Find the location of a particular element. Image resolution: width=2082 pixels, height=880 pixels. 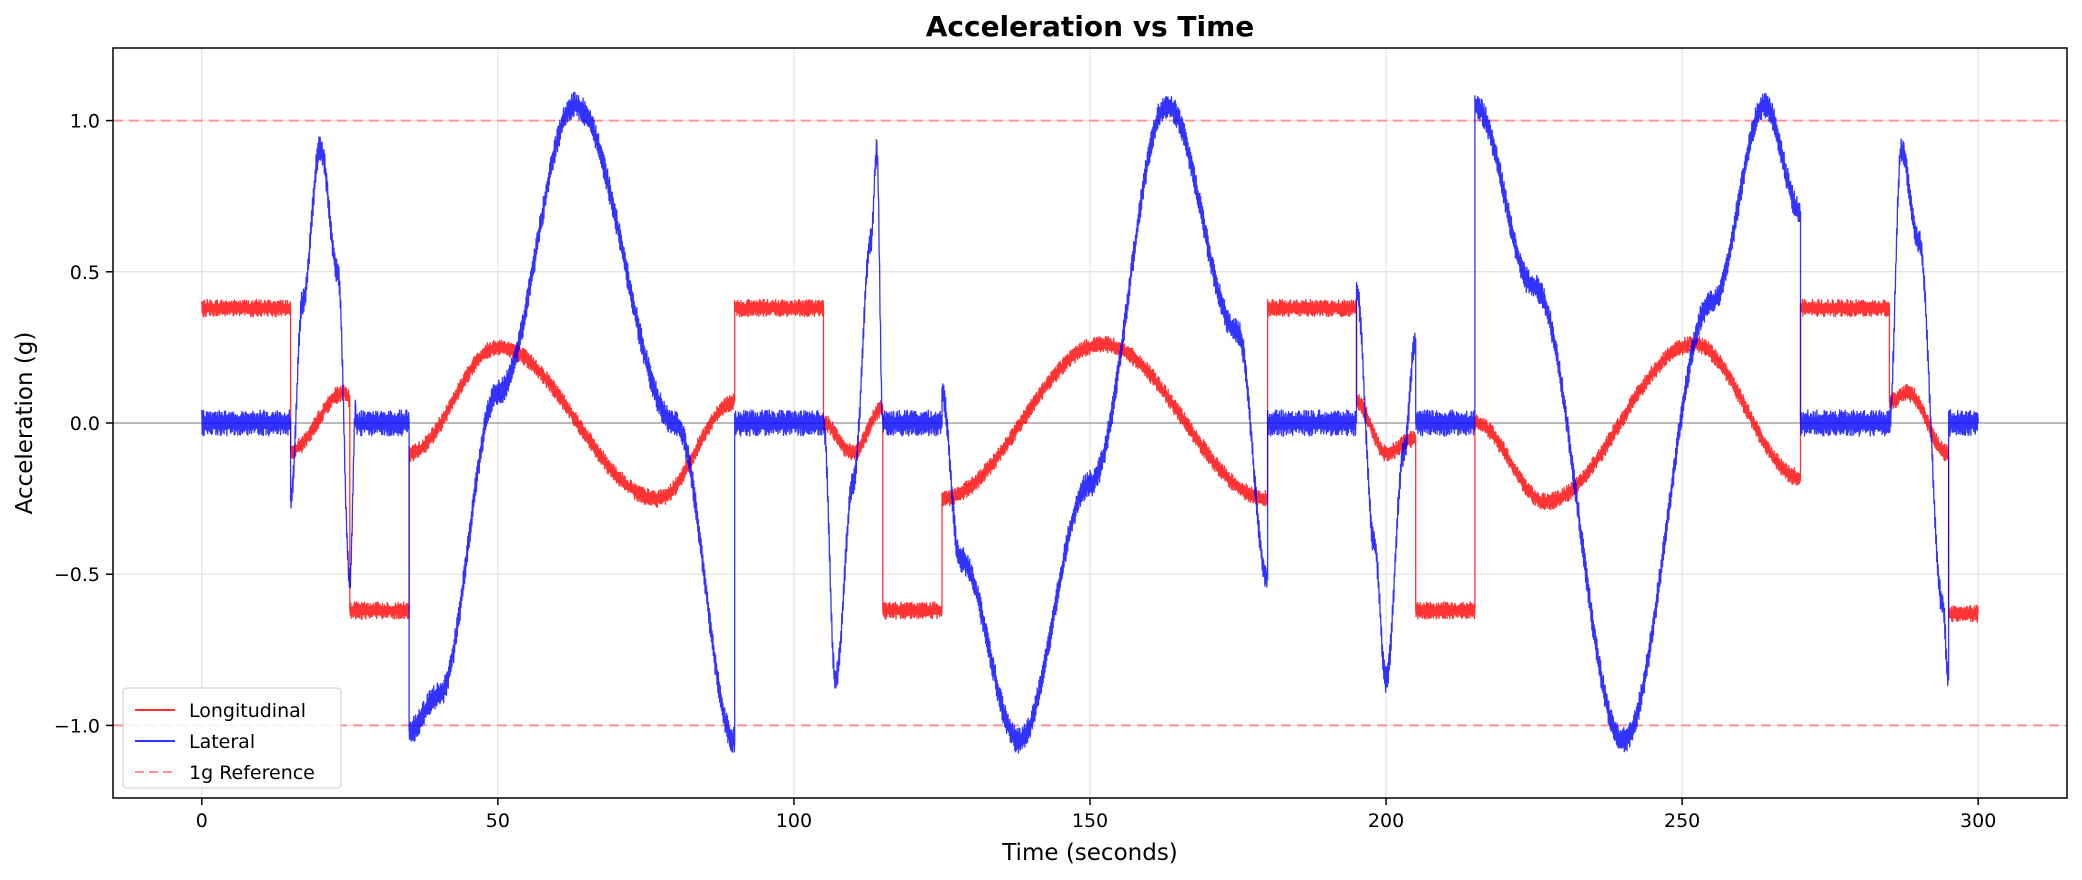

x-tick-label: 250 is located at coordinates (1682, 821).